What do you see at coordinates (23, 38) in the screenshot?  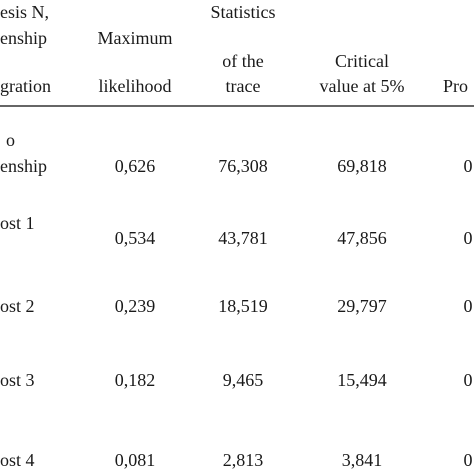 I see `header-text: enship` at bounding box center [23, 38].